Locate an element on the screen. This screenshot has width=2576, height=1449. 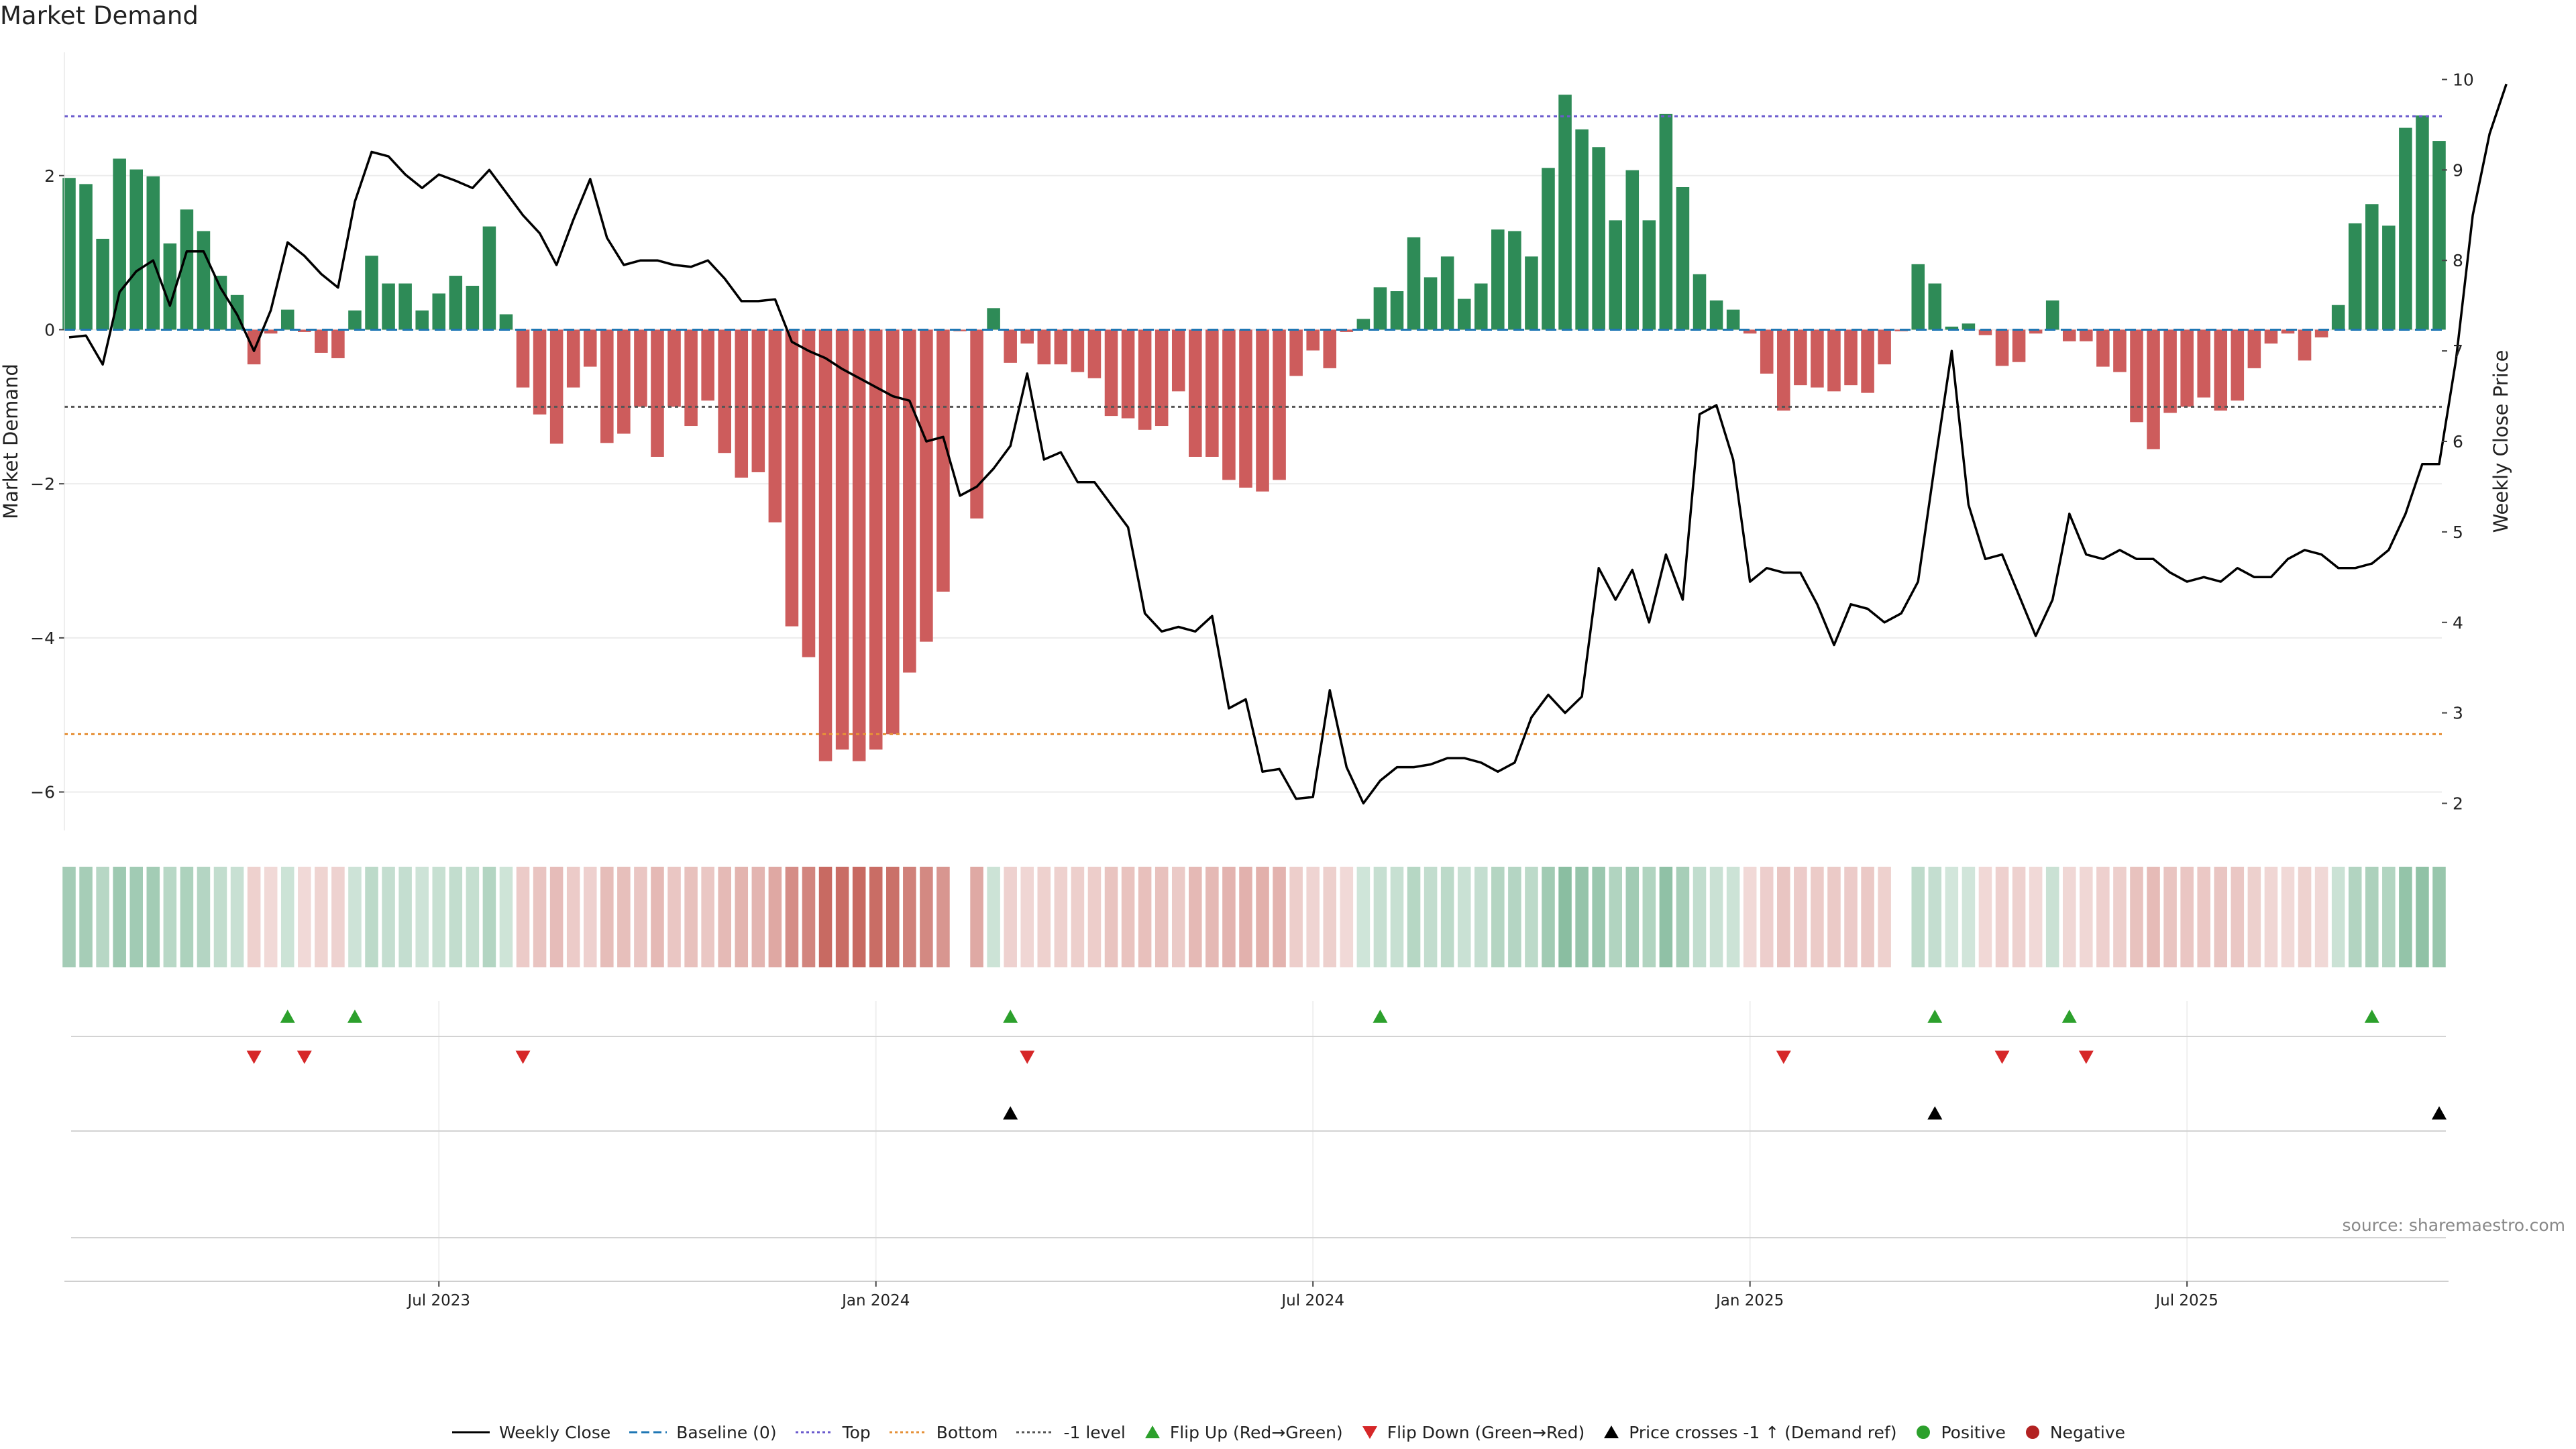
legend-label: Positive is located at coordinates (1973, 1432).